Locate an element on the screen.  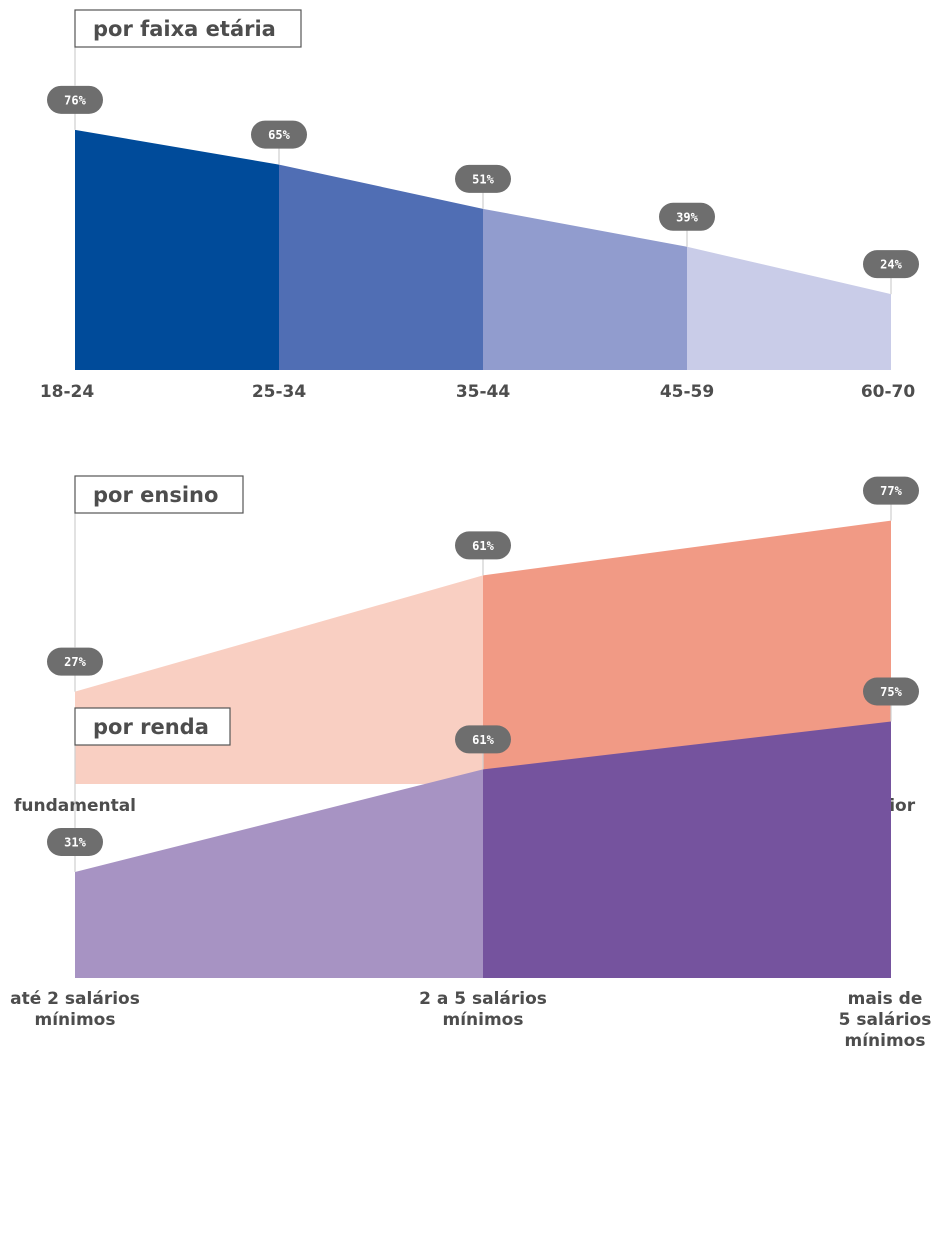
category-label-line: 45-59 is located at coordinates (687, 392).